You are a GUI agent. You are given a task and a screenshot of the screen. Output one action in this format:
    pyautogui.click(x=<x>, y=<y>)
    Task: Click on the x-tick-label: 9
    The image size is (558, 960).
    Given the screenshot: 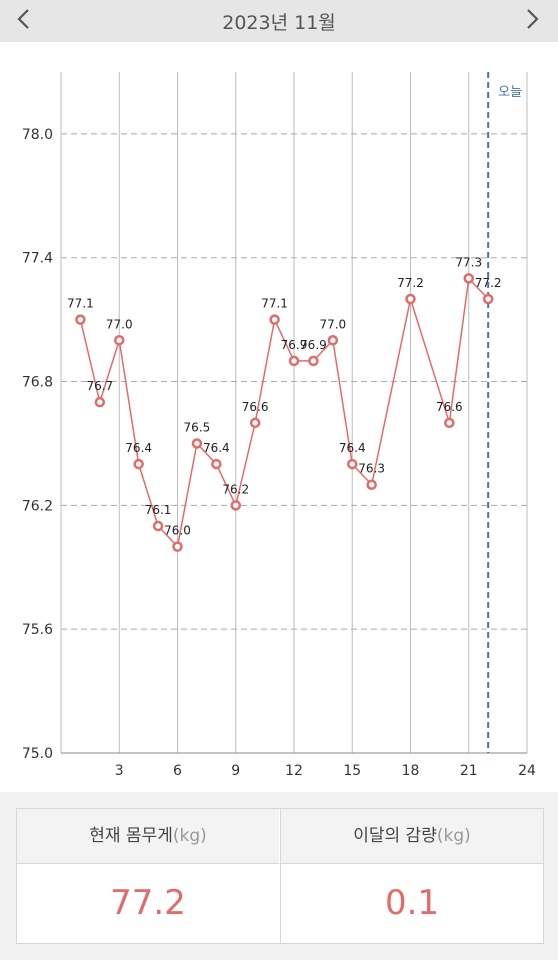 What is the action you would take?
    pyautogui.click(x=235, y=771)
    